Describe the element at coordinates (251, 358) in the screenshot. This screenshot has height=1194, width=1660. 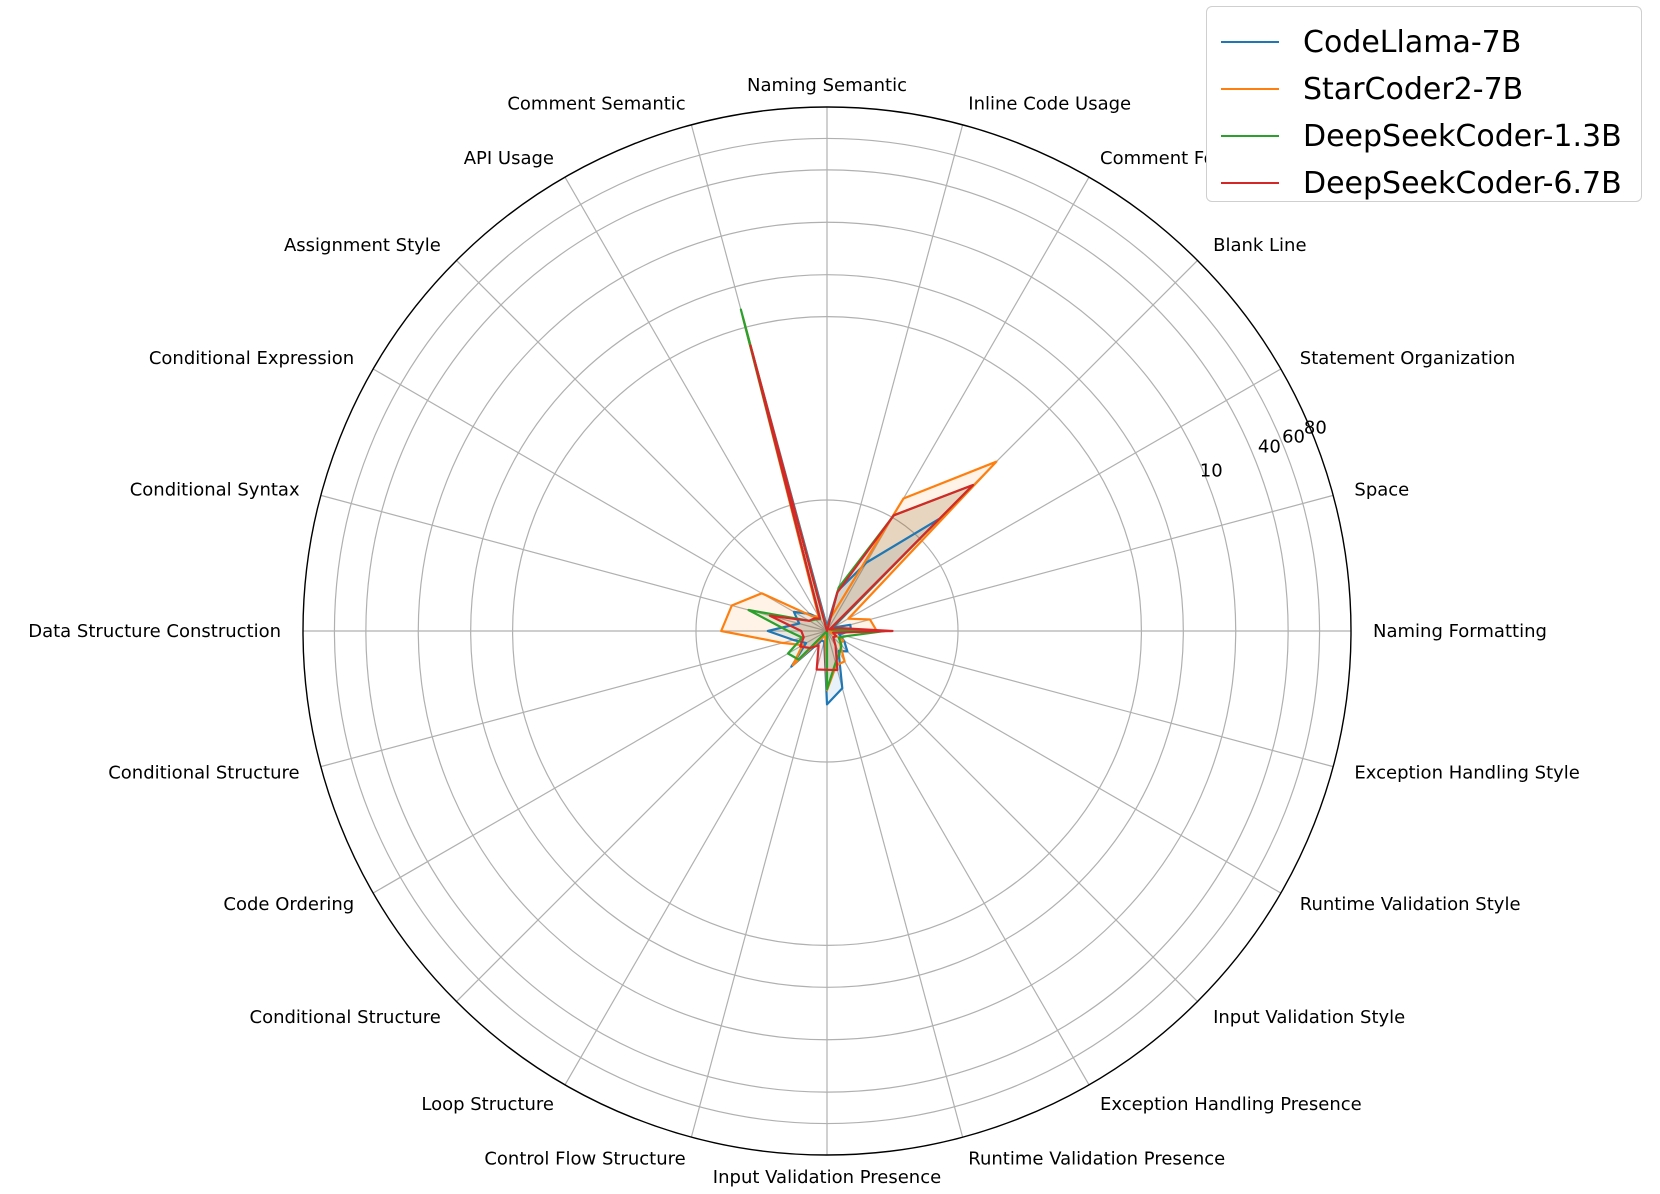
I see `category-label: Conditional Expression` at that location.